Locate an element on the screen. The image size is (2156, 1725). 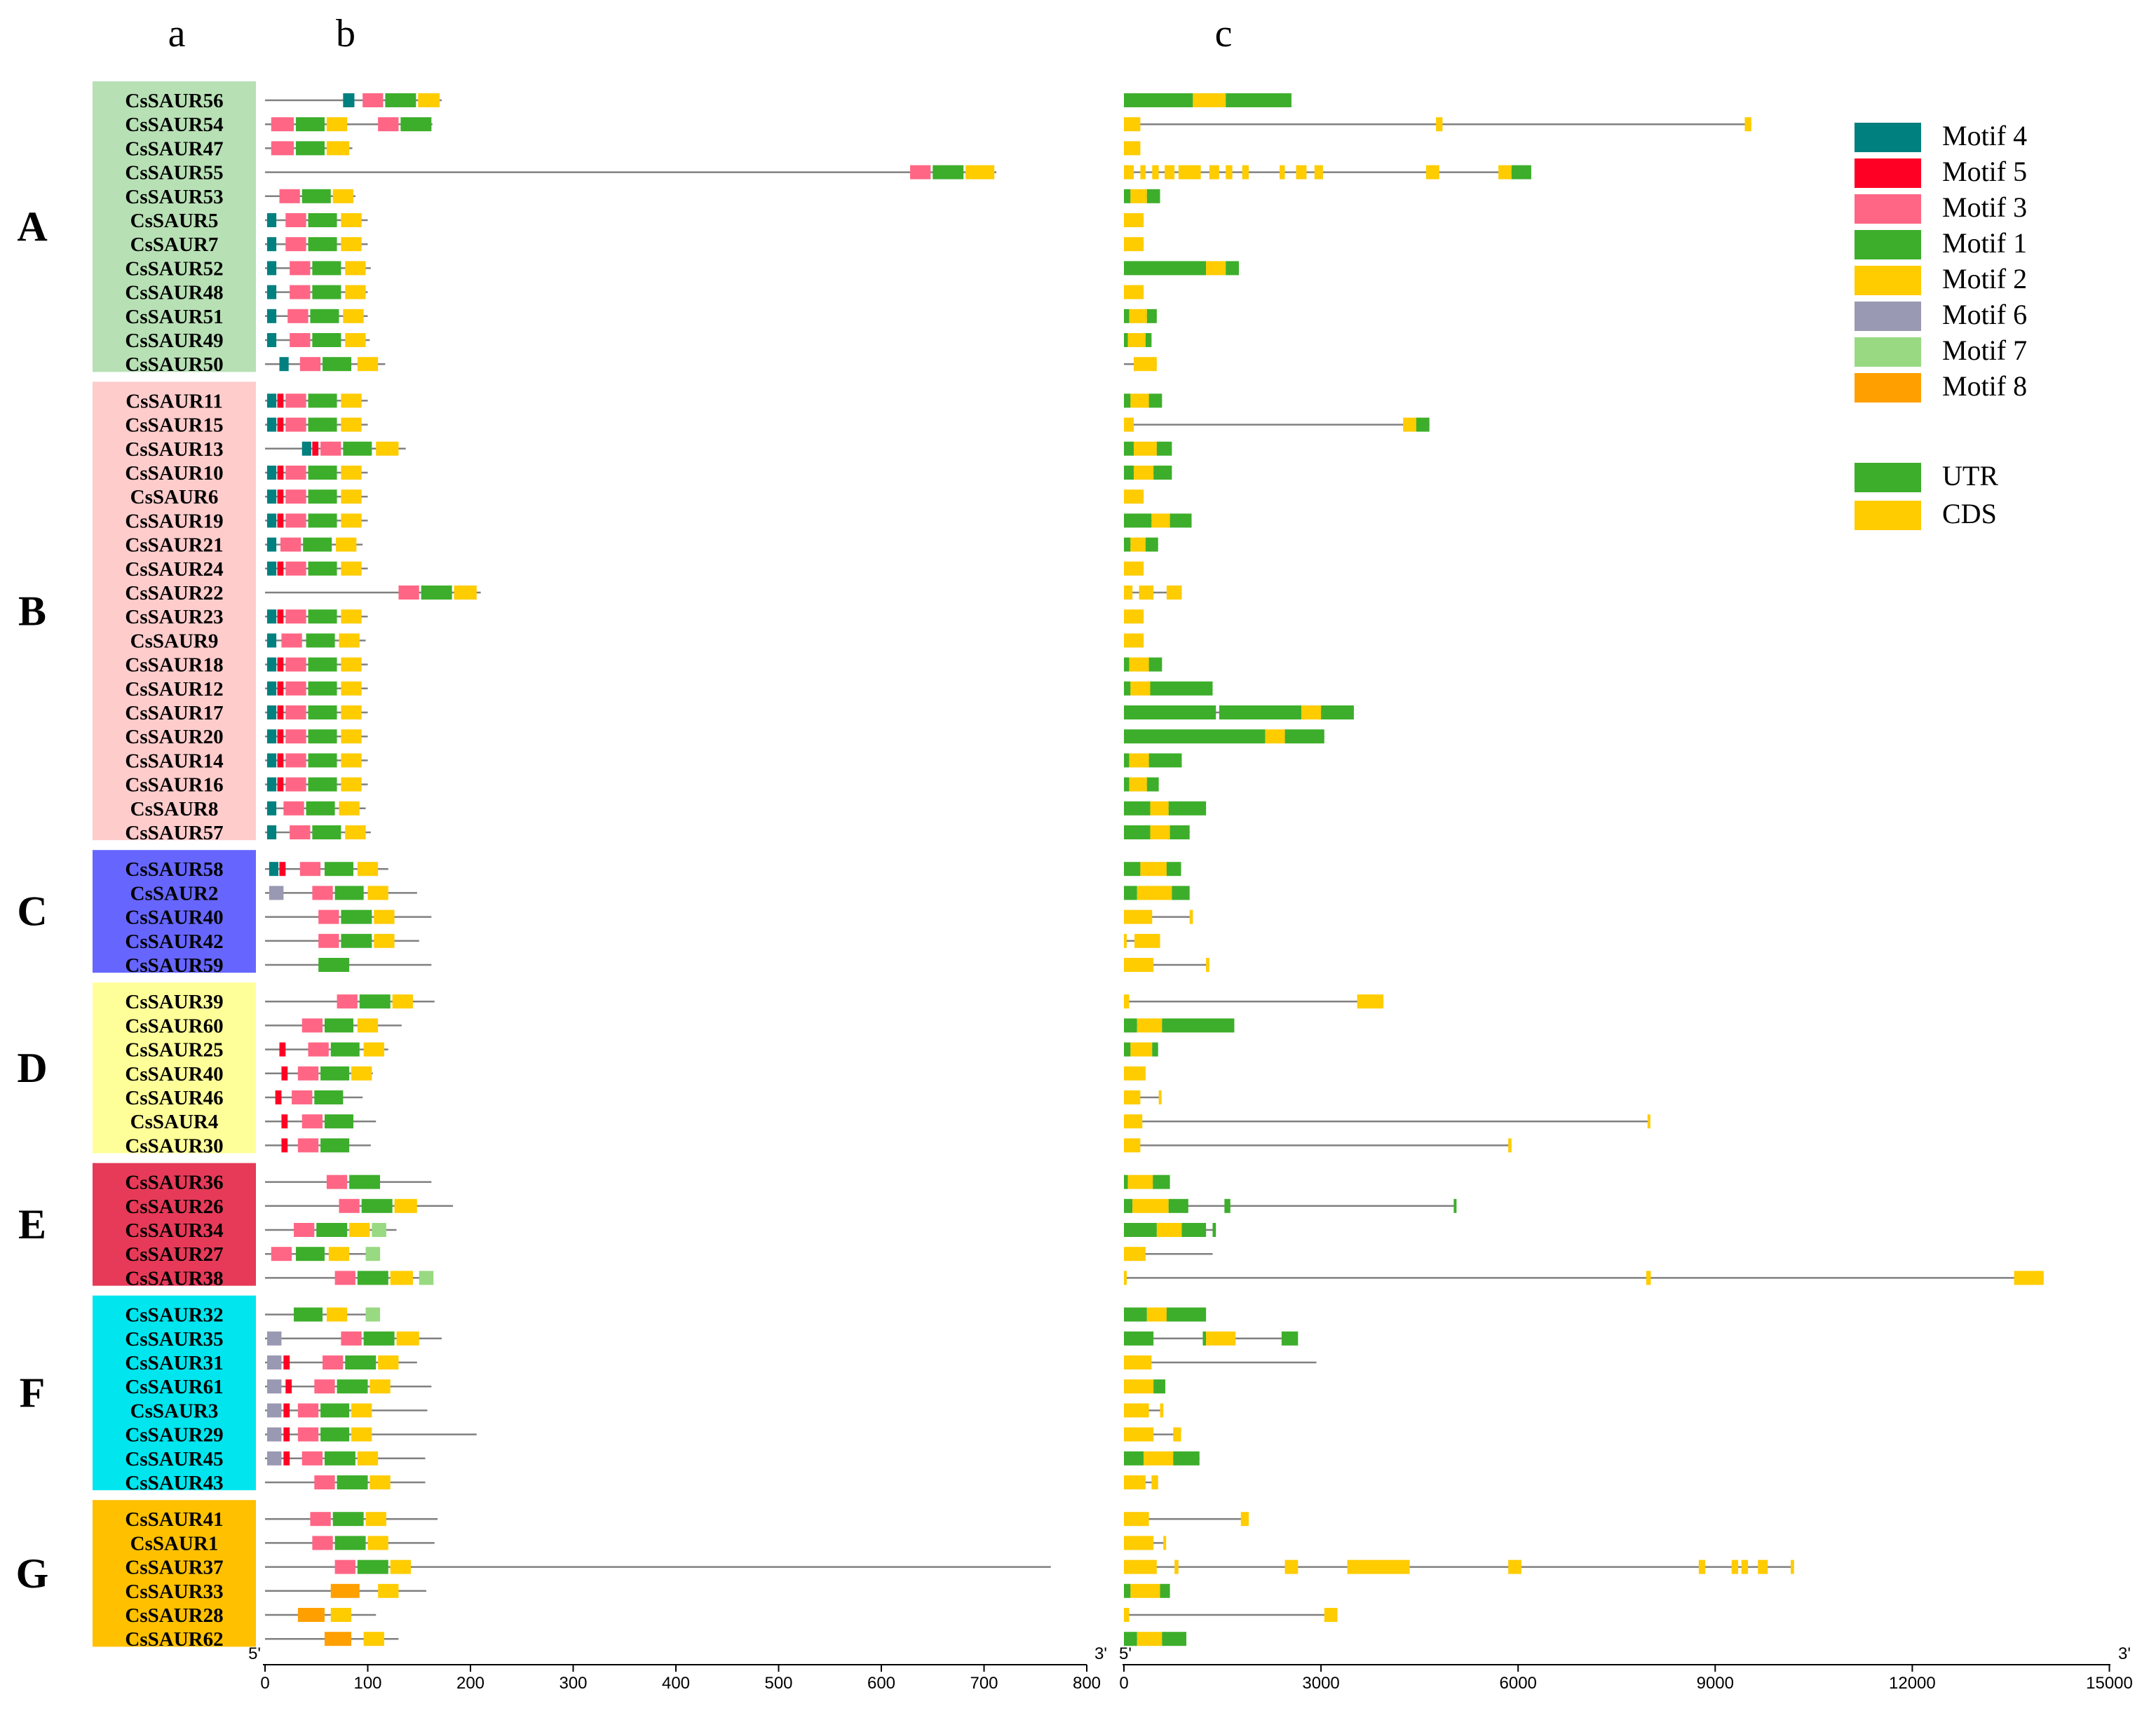
motif-6-block is located at coordinates (276, 893).